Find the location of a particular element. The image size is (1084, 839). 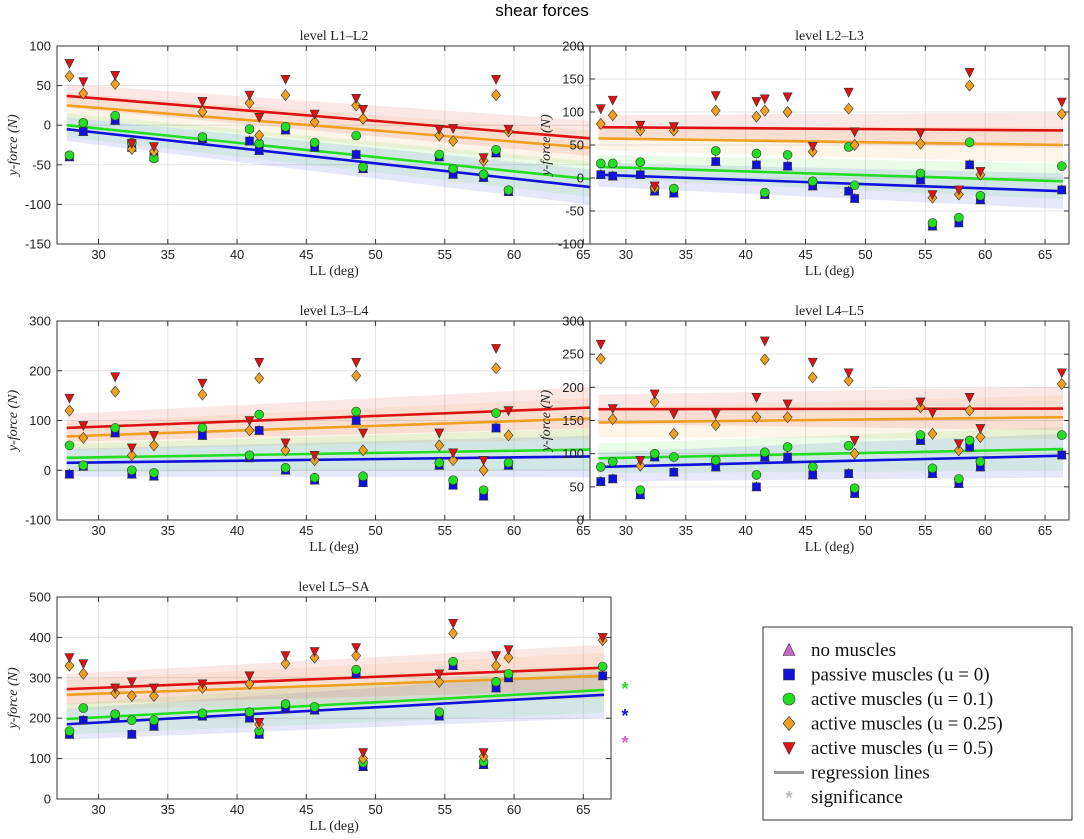

x-tick-label: 45 is located at coordinates (805, 530).